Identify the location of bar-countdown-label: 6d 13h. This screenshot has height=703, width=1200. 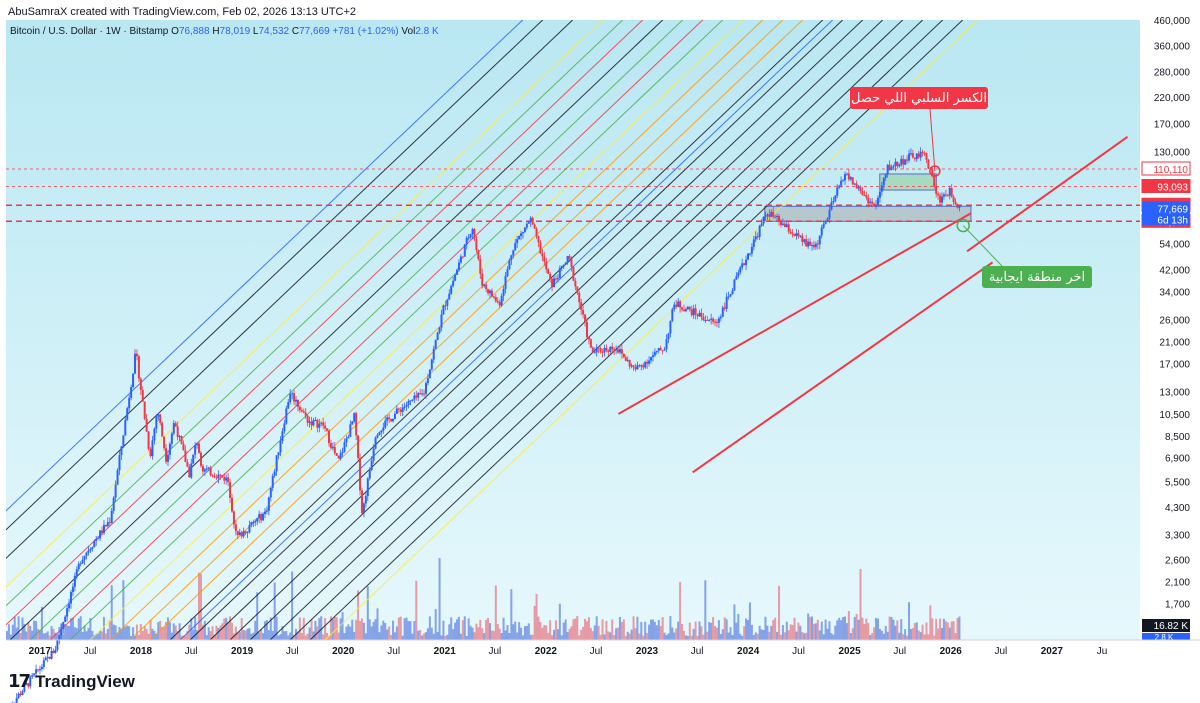
(1172, 220).